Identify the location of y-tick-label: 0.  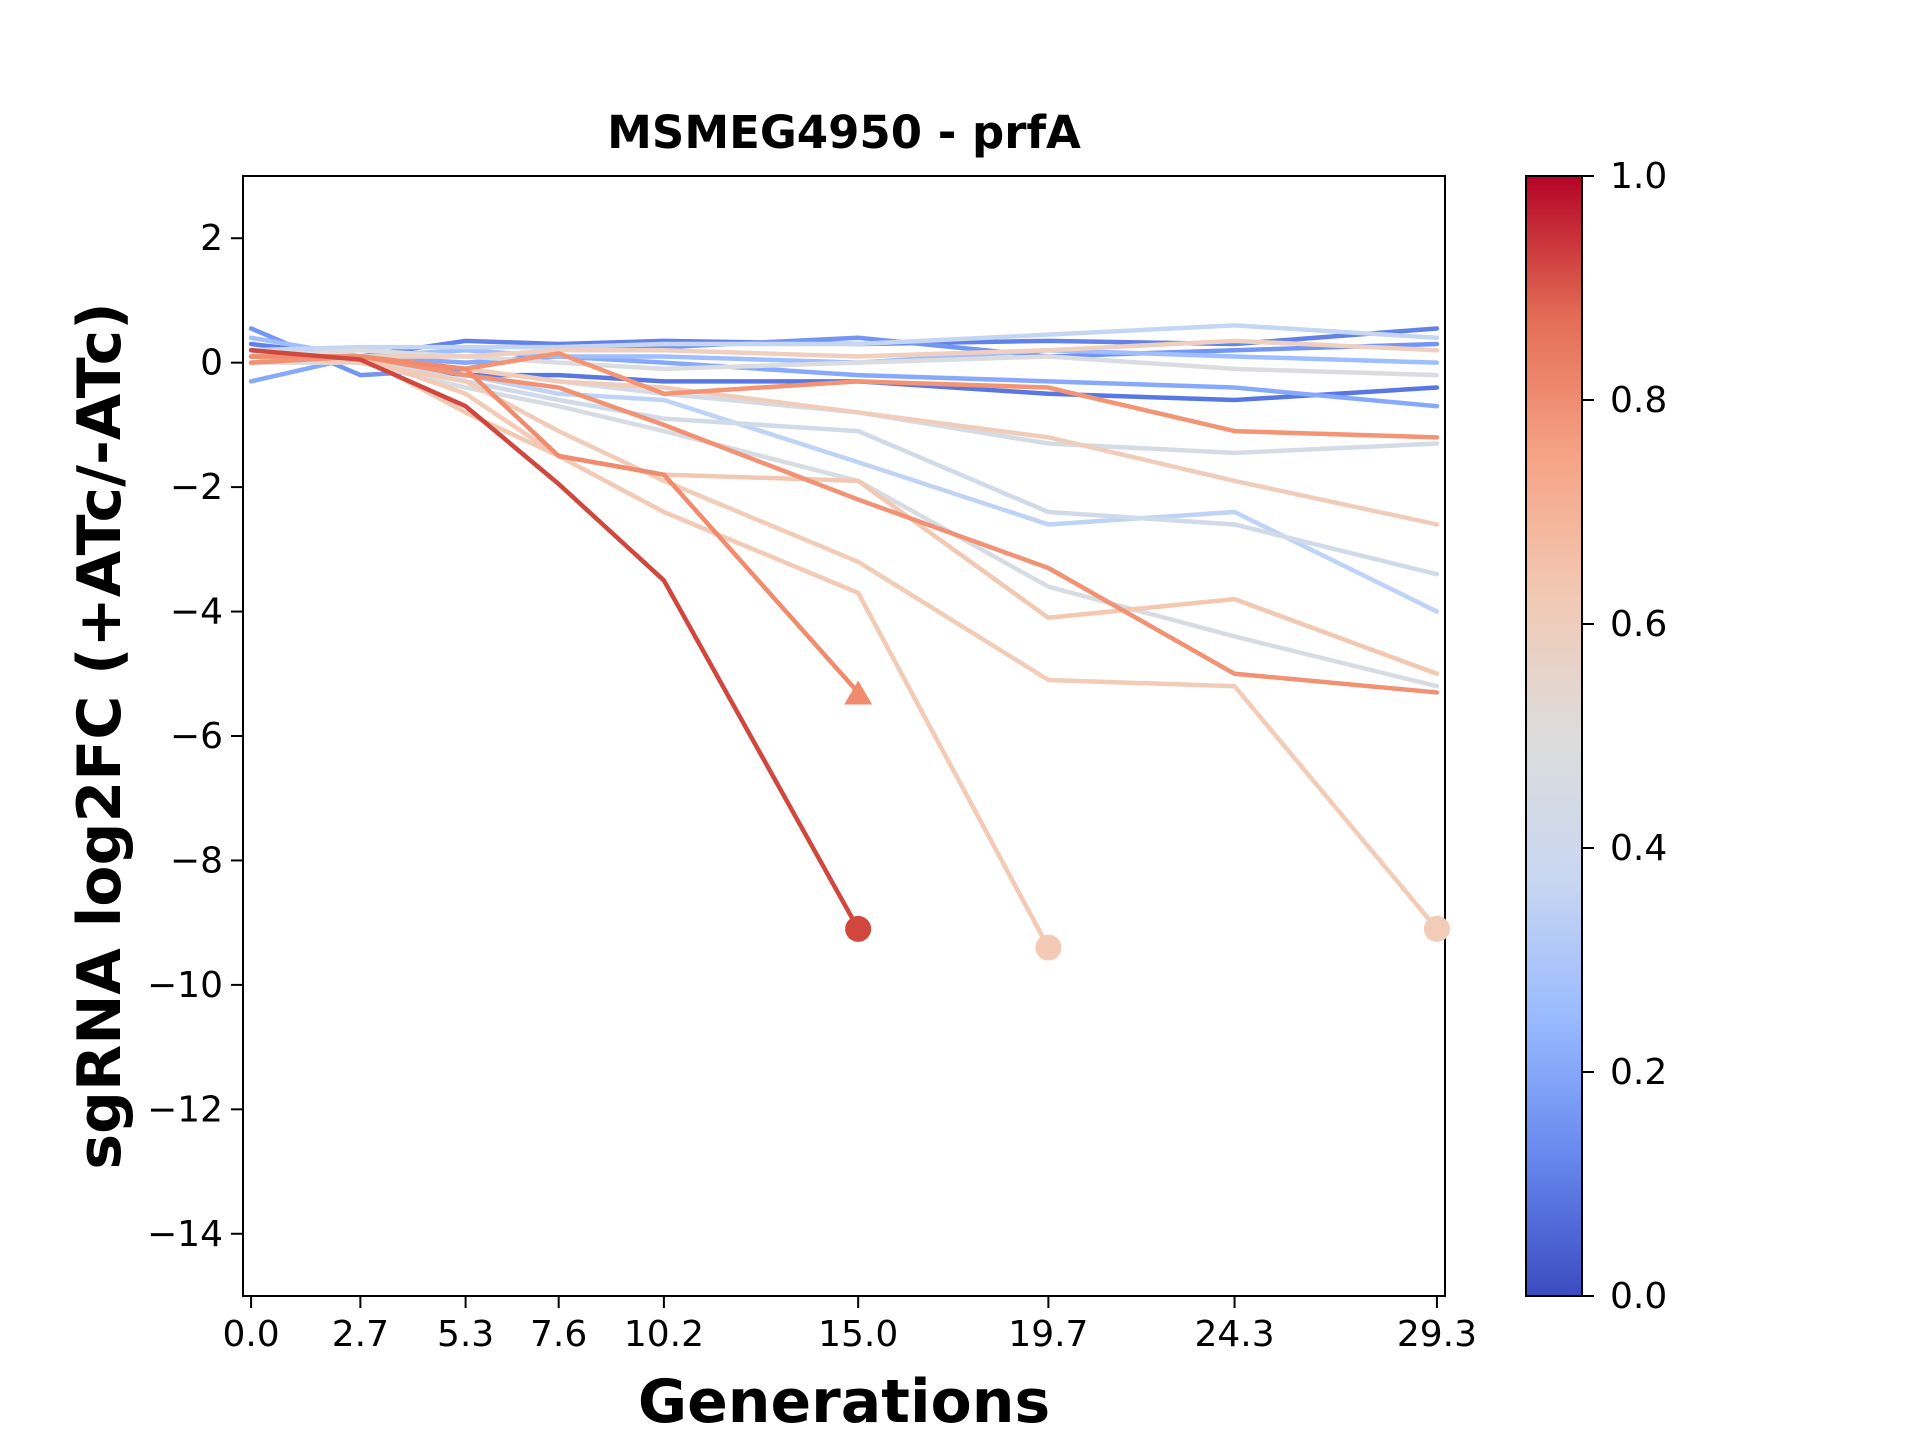
(211, 363).